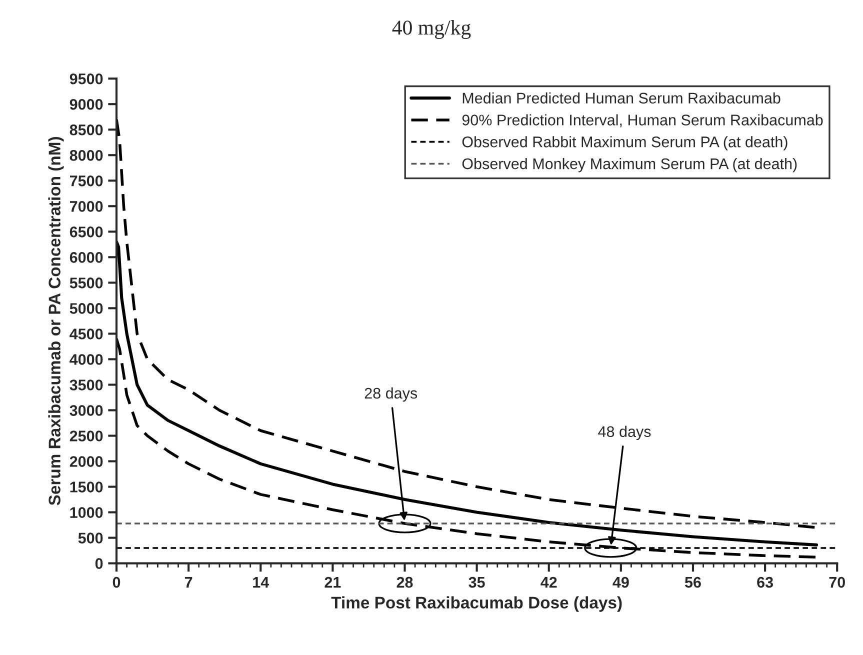  Describe the element at coordinates (431, 29) in the screenshot. I see `chart-title: 40 mg/kg` at that location.